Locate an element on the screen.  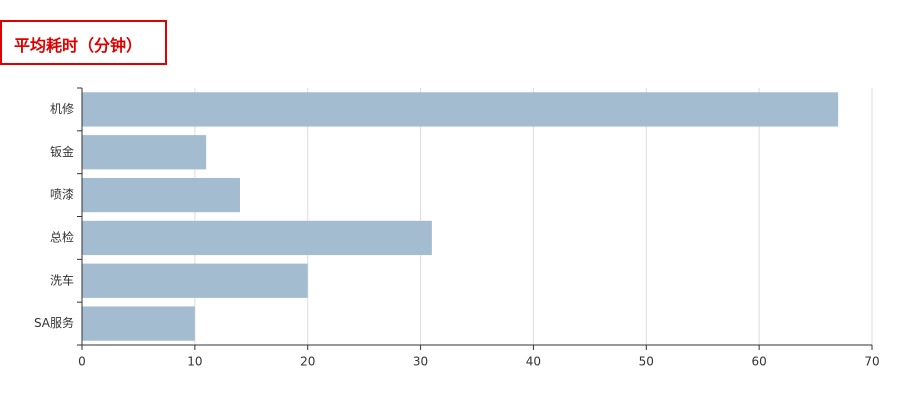
y-tick-label: 总检 is located at coordinates (62, 236).